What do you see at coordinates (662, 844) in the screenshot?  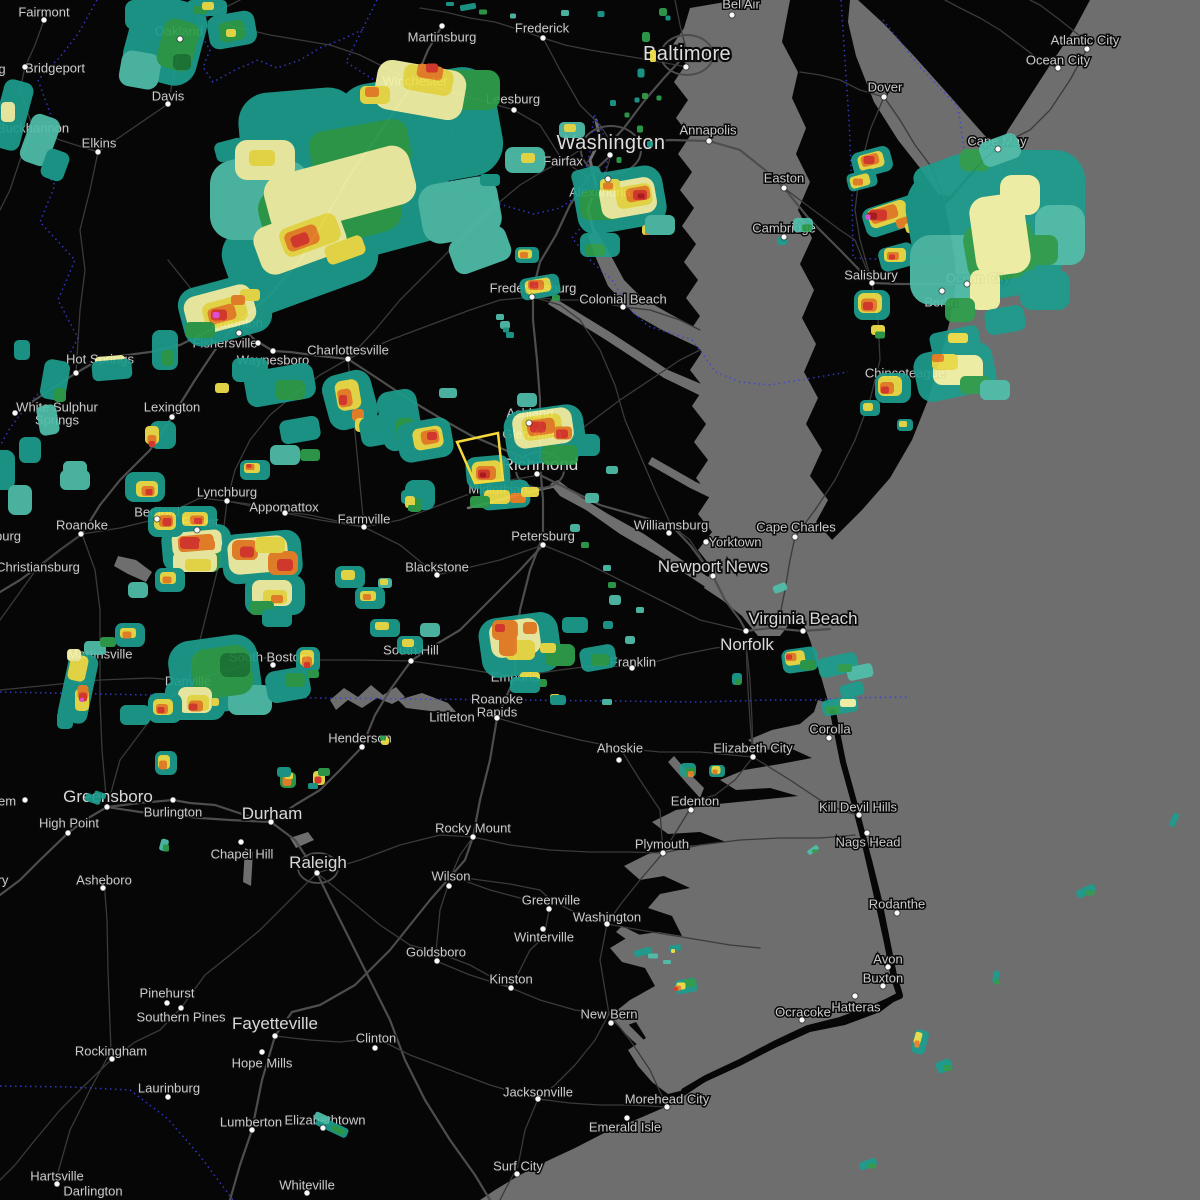 I see `city-label-plymouth: Plymouth` at bounding box center [662, 844].